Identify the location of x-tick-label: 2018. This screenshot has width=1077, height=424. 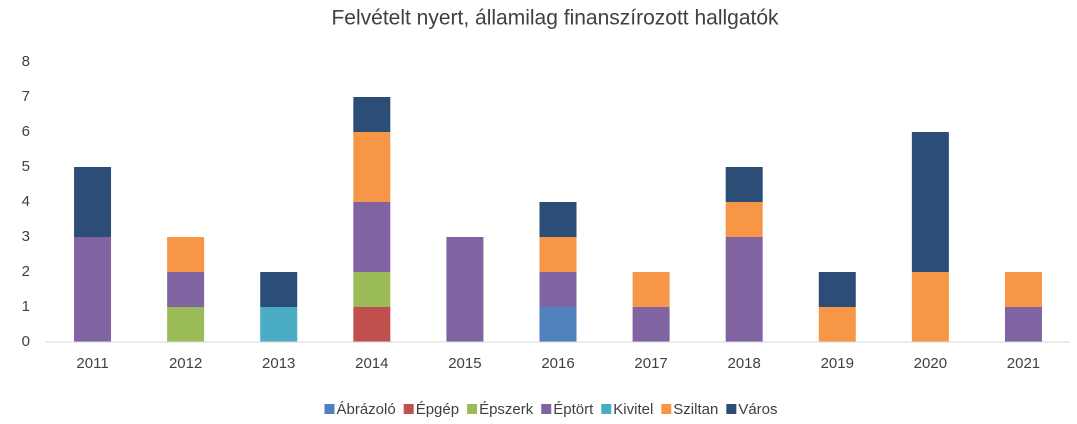
(743, 363).